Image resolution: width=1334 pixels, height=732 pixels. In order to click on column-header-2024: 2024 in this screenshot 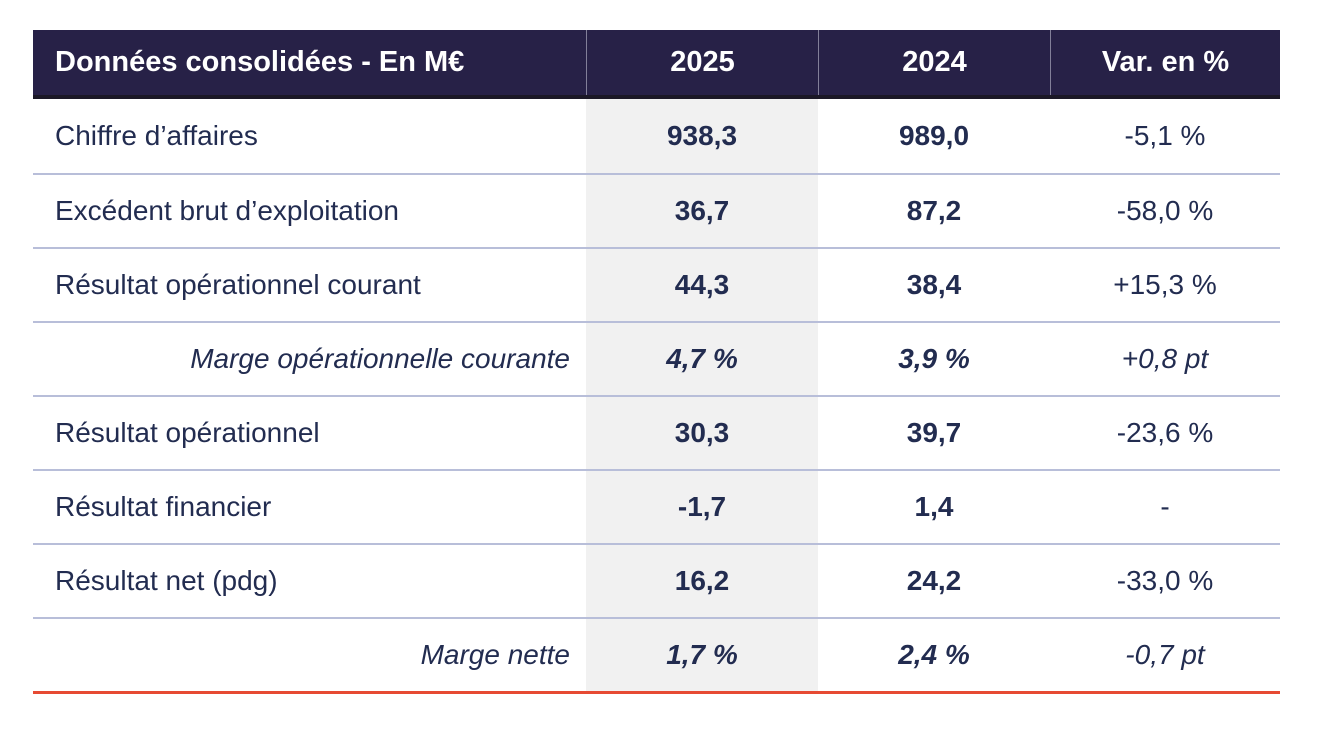, I will do `click(934, 62)`.